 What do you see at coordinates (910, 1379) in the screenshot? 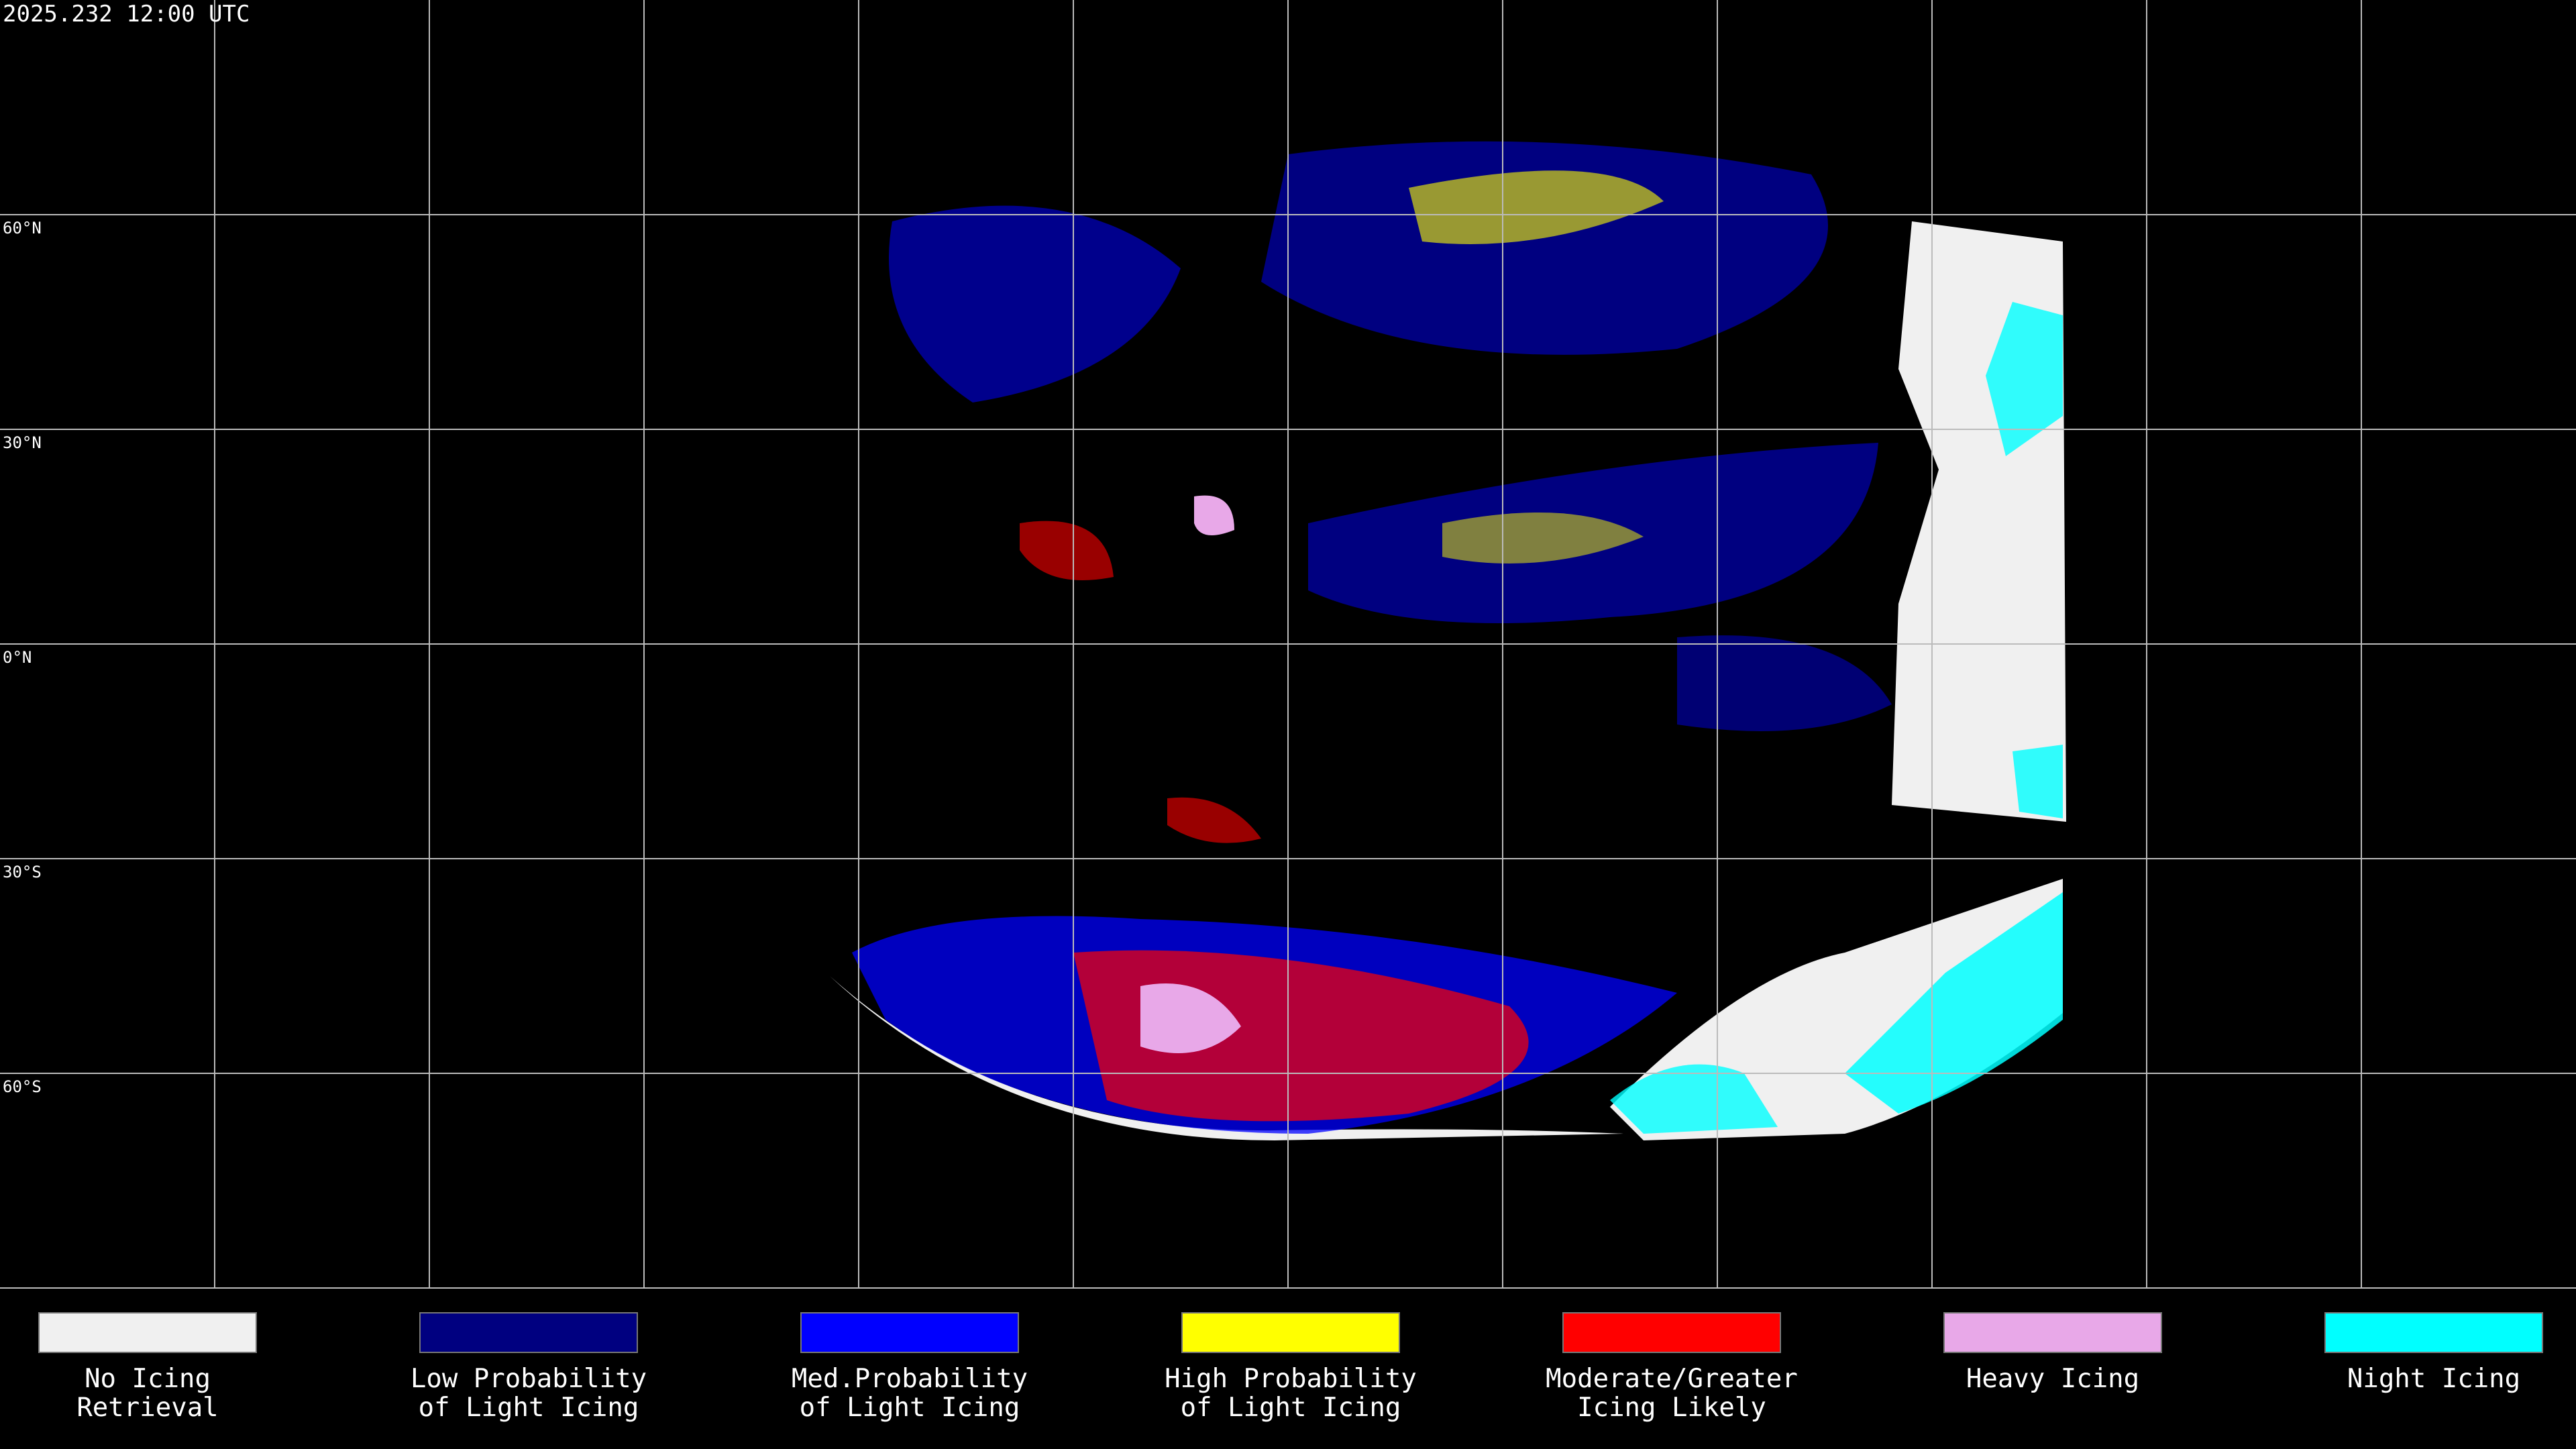
I see `legend-label: Med.Probability` at bounding box center [910, 1379].